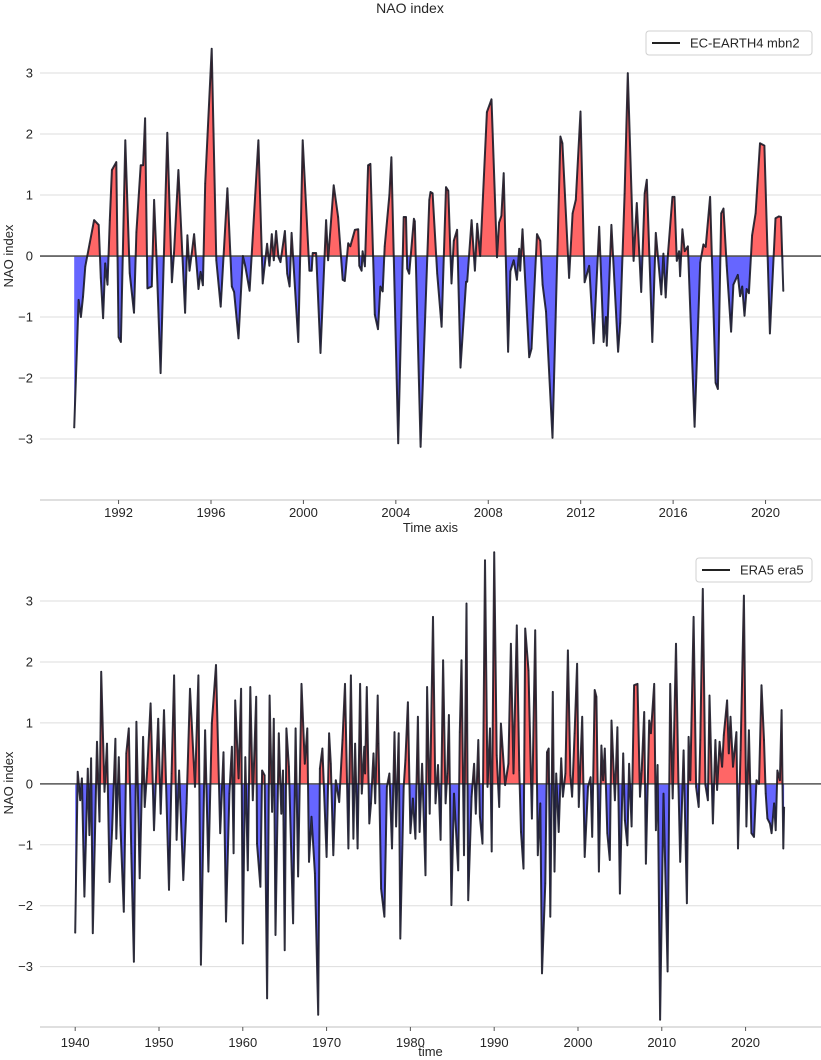 The height and width of the screenshot is (1060, 821). Describe the element at coordinates (29, 195) in the screenshot. I see `y-tick-label: 1` at that location.